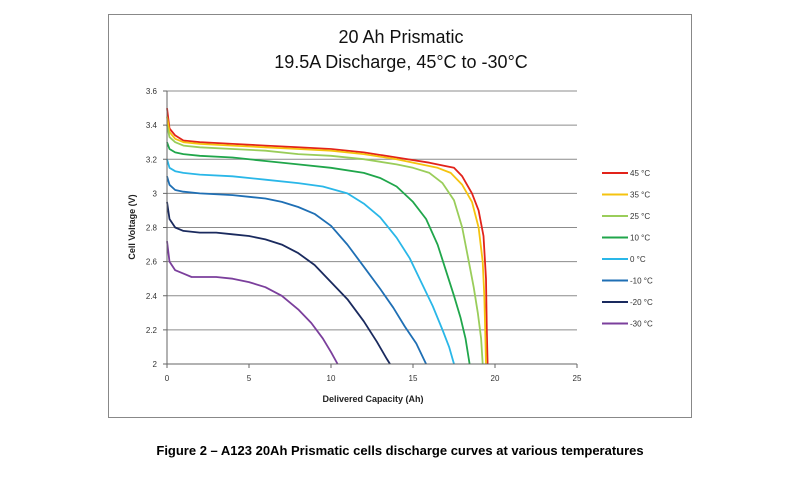  I want to click on legend-label: 35 °C, so click(640, 195).